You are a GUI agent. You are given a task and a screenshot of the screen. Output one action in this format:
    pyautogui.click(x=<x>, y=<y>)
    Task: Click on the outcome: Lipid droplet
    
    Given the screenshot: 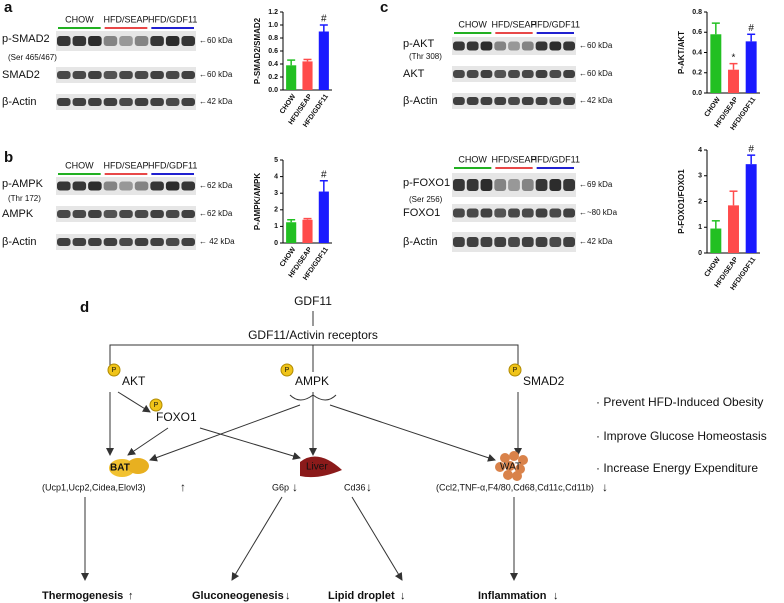 What is the action you would take?
    pyautogui.click(x=361, y=596)
    